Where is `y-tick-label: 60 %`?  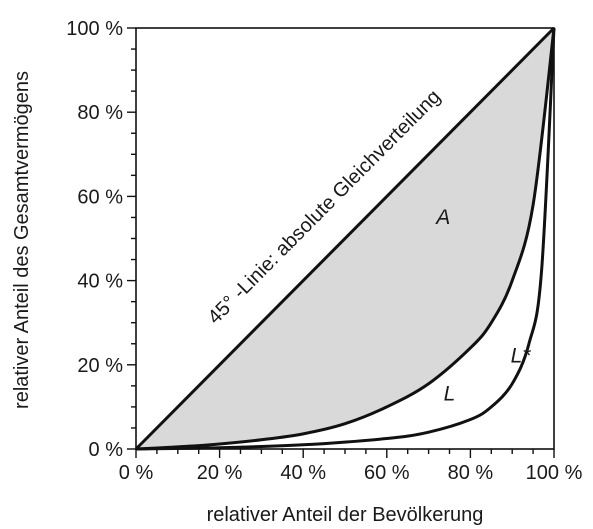 y-tick-label: 60 % is located at coordinates (100, 197).